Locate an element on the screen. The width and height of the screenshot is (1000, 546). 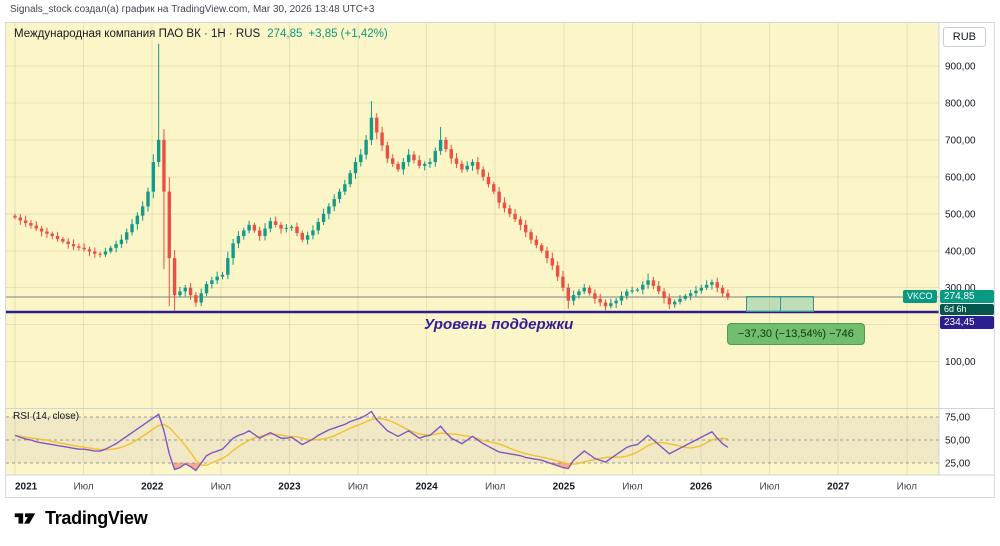
price-change: +3,85 (+1,42%) is located at coordinates (348, 34).